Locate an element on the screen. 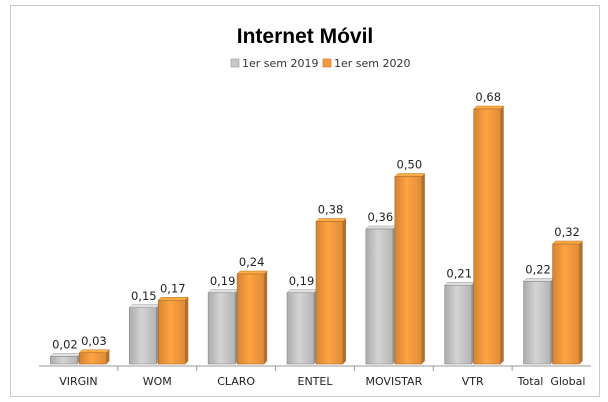 The image size is (608, 402). bar-1er-sem-2019-entel is located at coordinates (300, 328).